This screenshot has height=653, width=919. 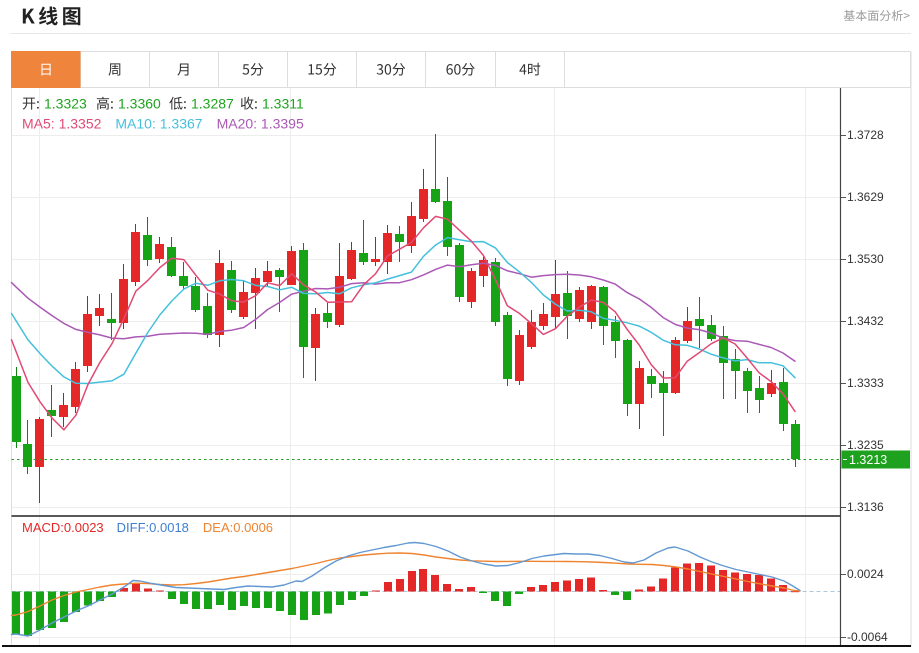 What do you see at coordinates (212, 104) in the screenshot?
I see `svg-text: 1.3287` at bounding box center [212, 104].